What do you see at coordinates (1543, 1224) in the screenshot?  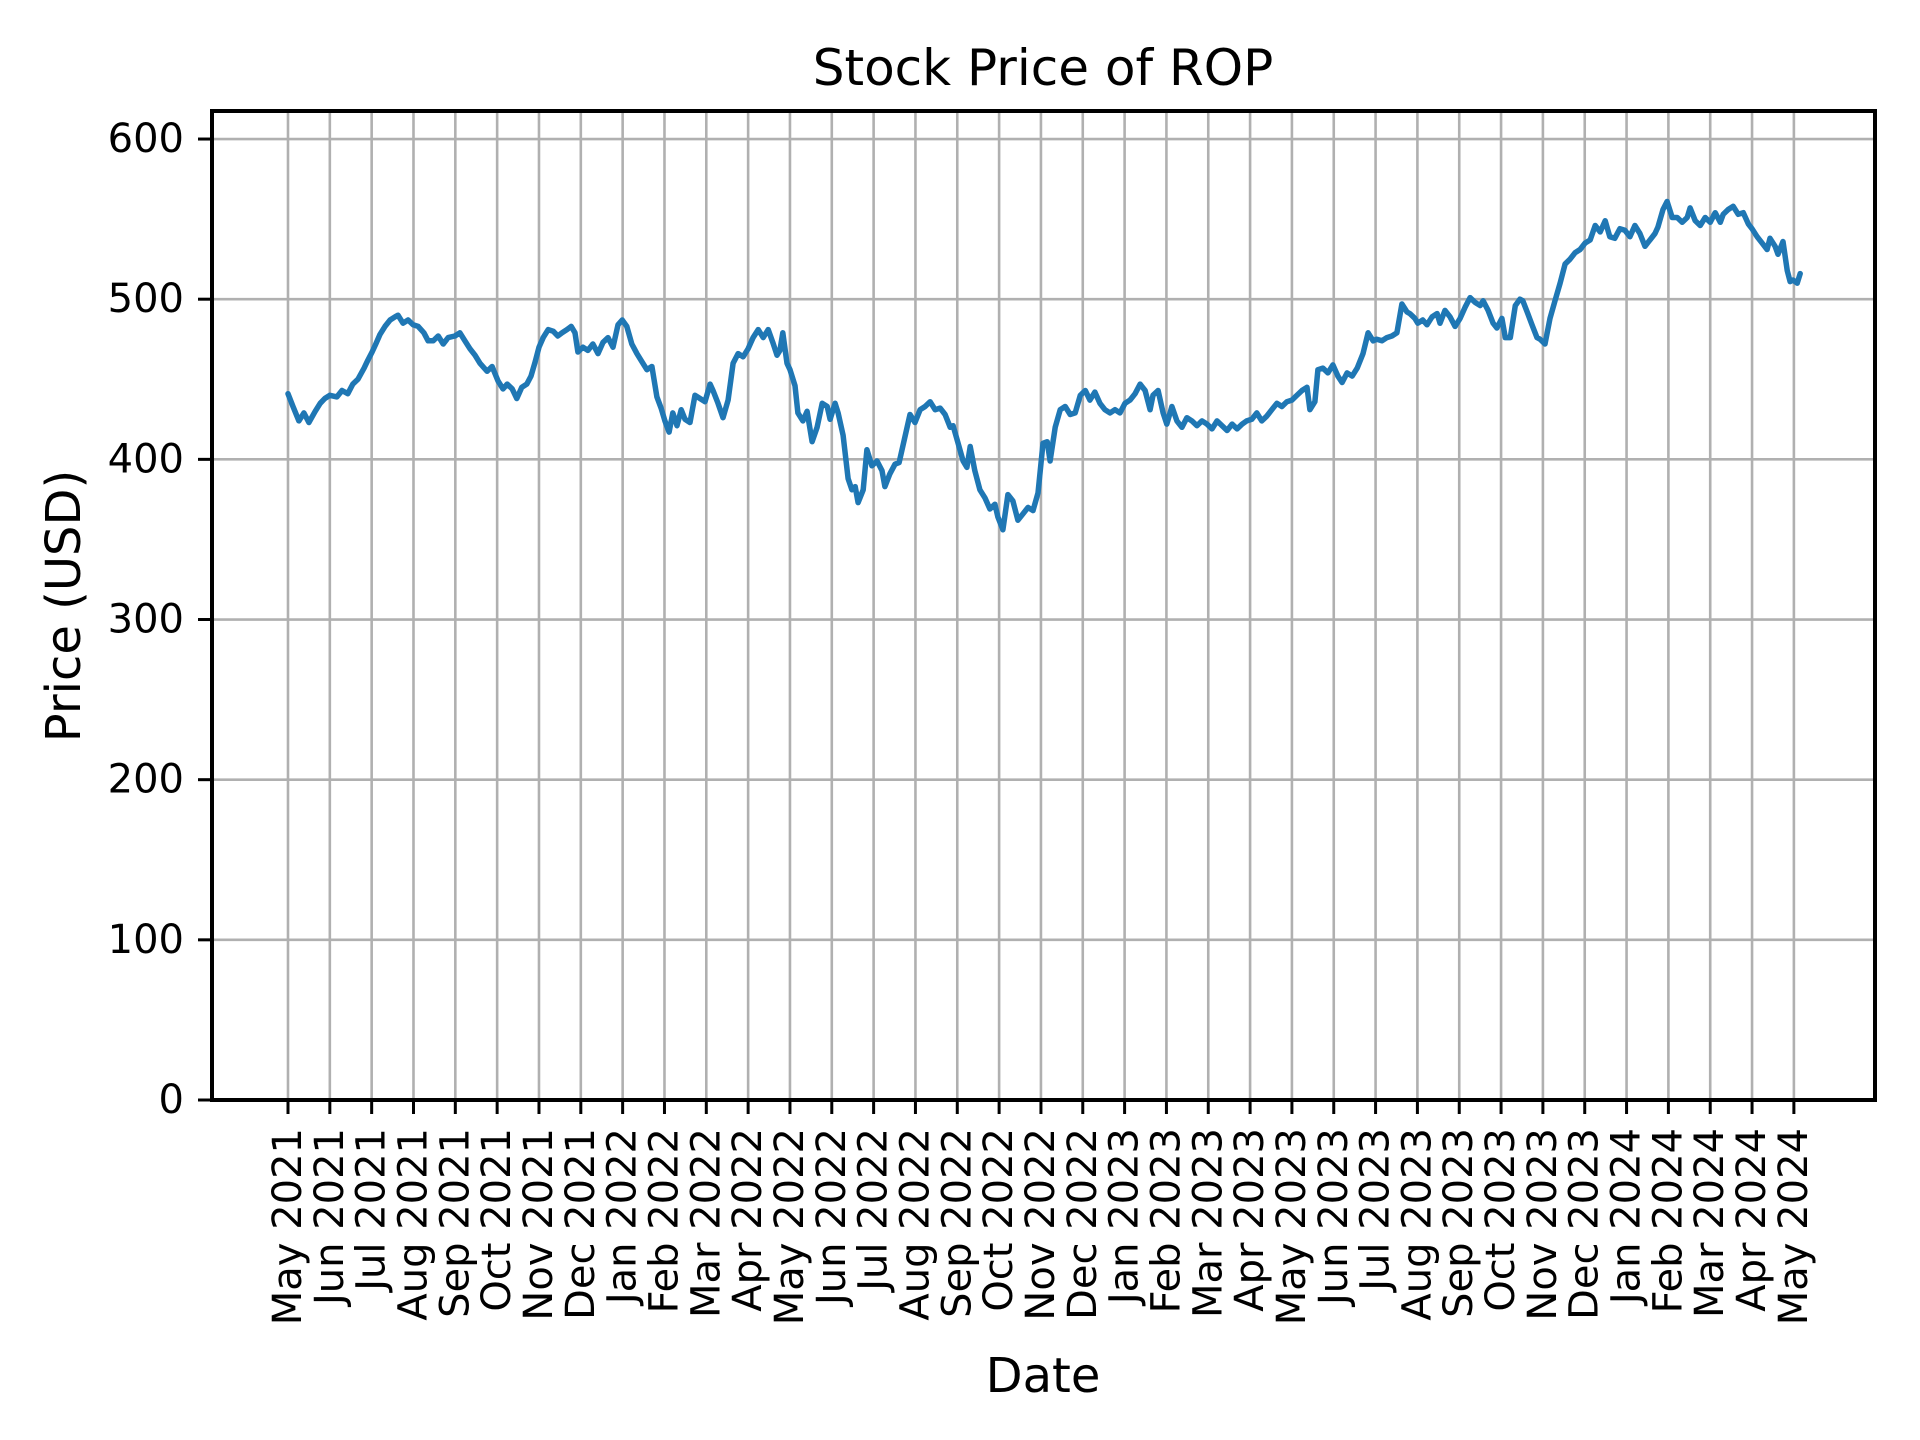 I see `x-tick-label: Nov 2023` at bounding box center [1543, 1224].